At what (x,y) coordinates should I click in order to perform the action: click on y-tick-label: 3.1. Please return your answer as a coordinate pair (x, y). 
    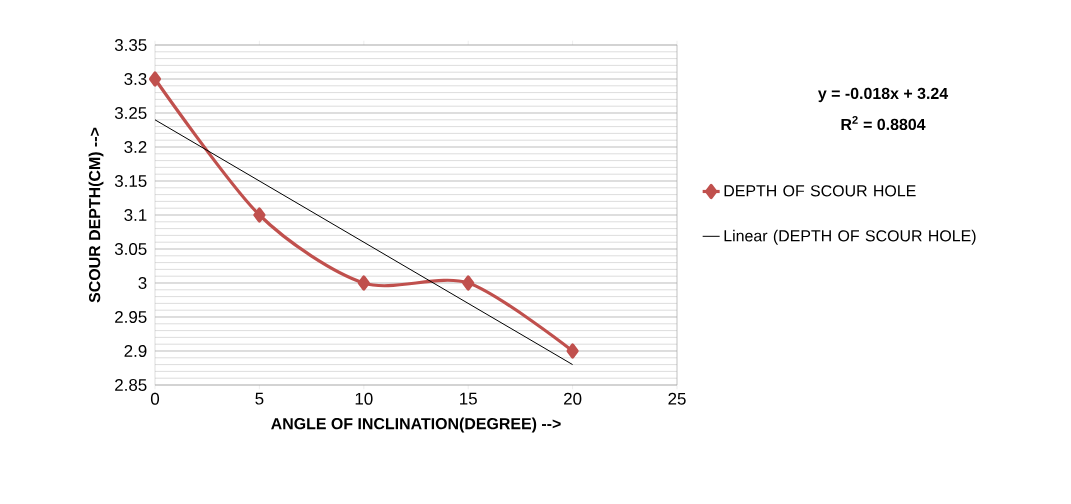
    Looking at the image, I should click on (135, 215).